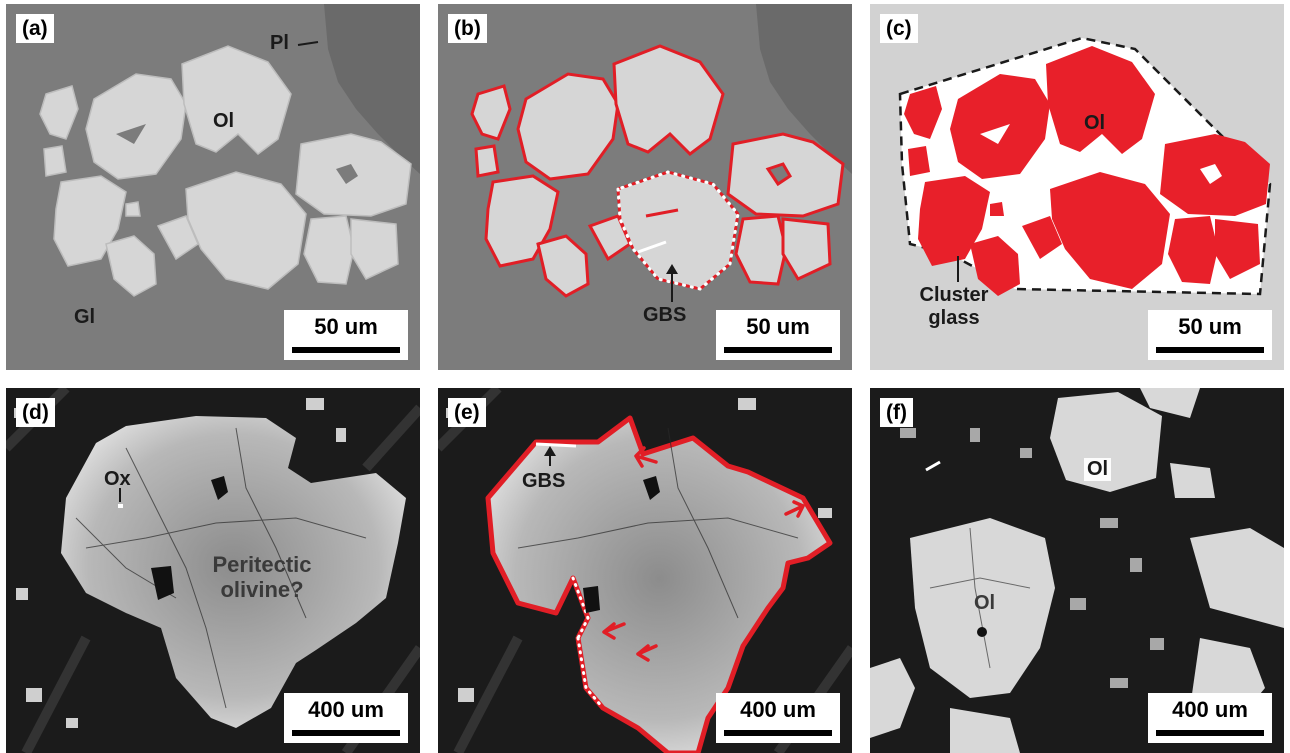 The image size is (1290, 753). Describe the element at coordinates (778, 733) in the screenshot. I see `scale-bar-line-e` at that location.